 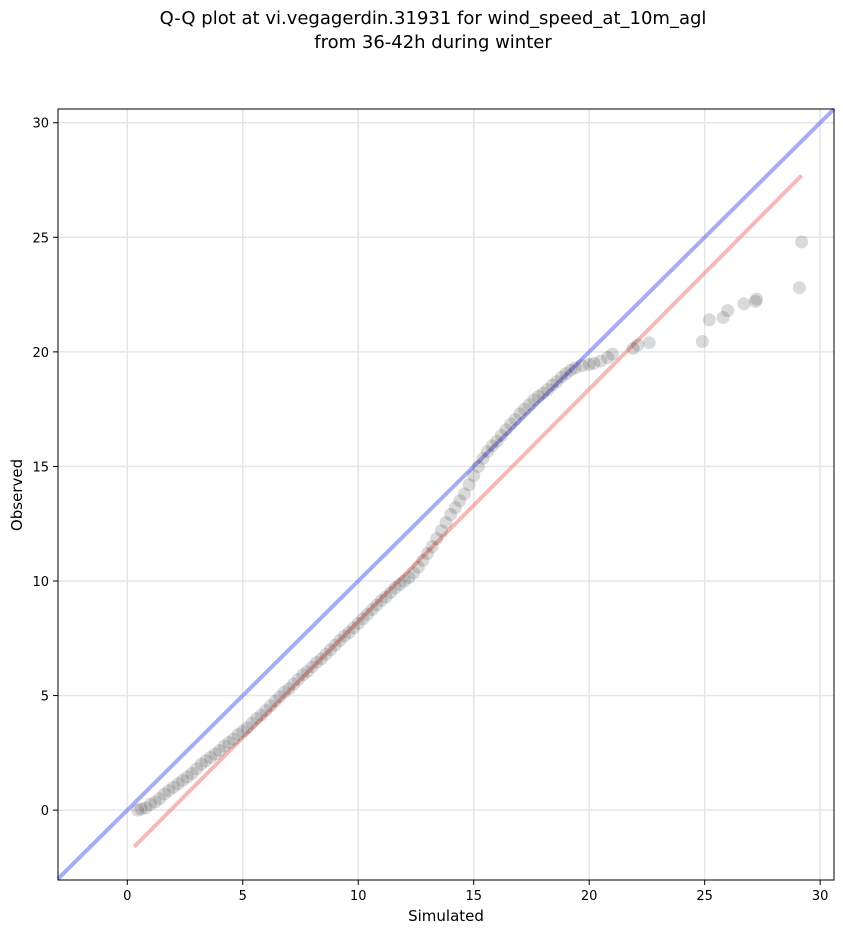 What do you see at coordinates (589, 896) in the screenshot?
I see `x-tick-label: 20` at bounding box center [589, 896].